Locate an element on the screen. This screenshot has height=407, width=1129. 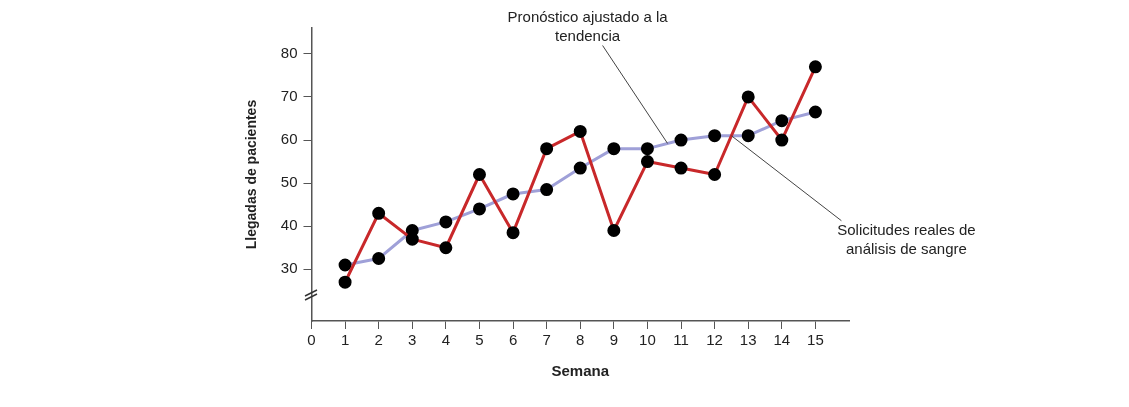
x-tick-label: 5 is located at coordinates (479, 340).